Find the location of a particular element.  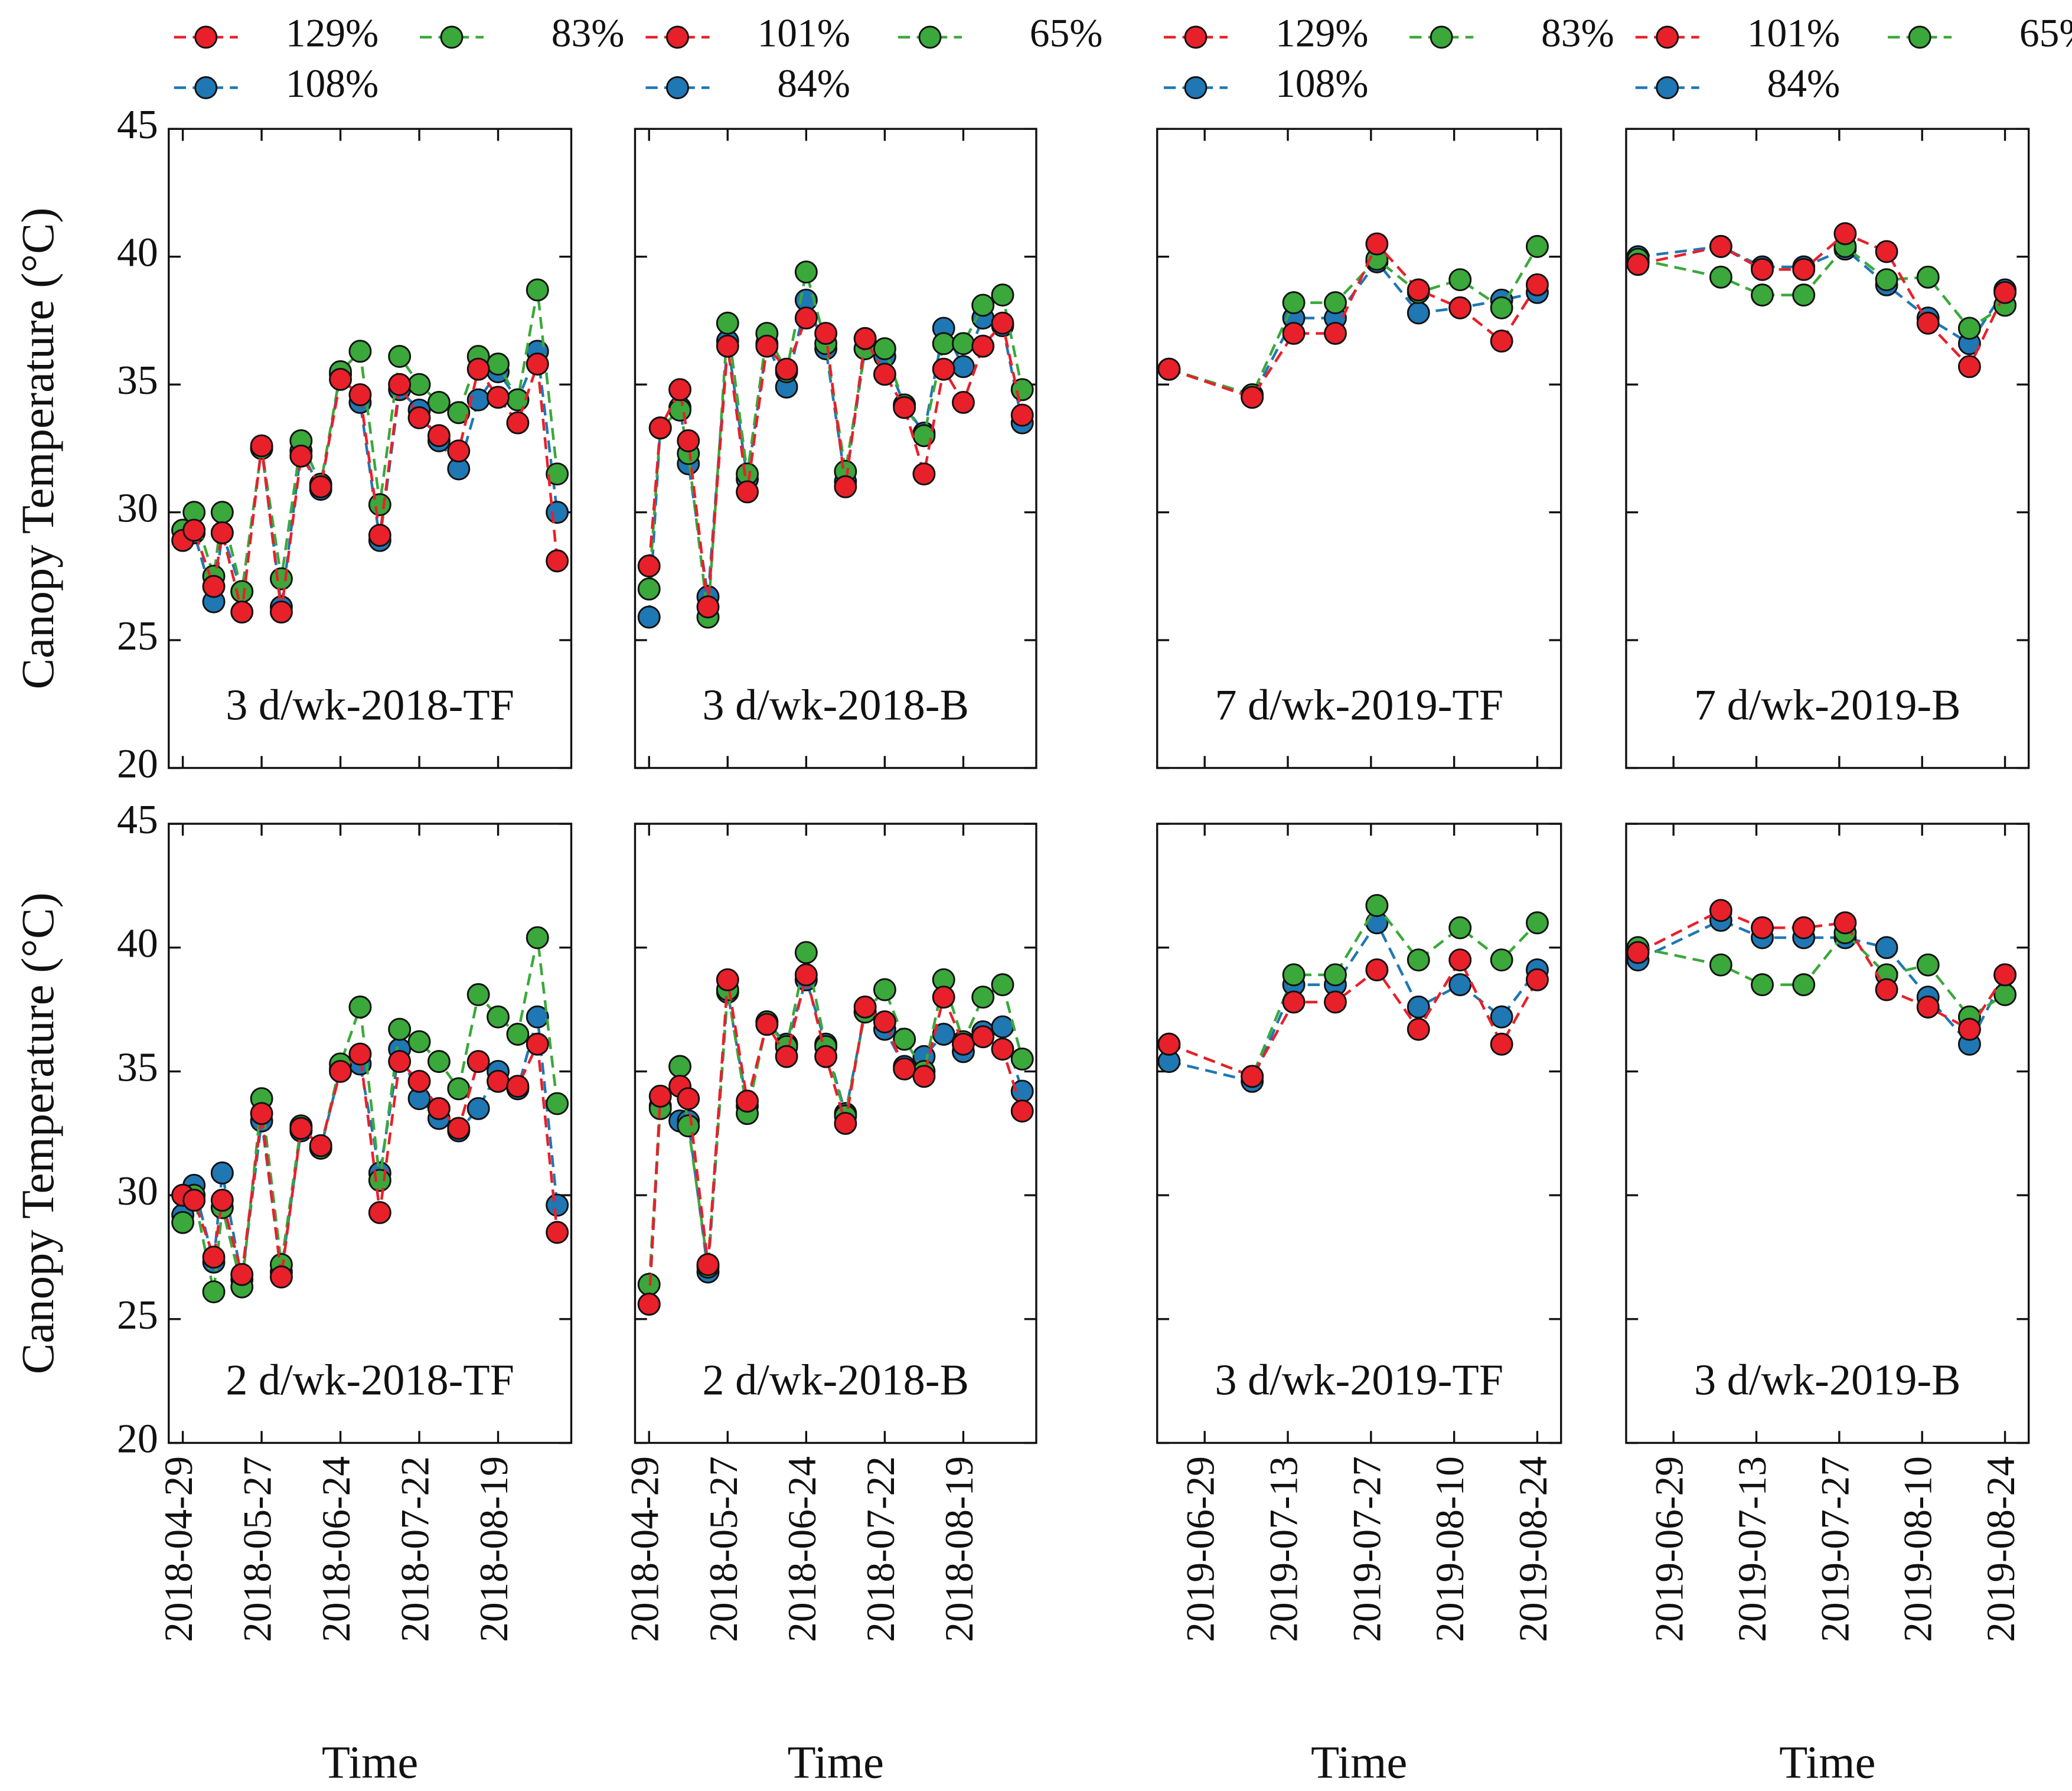

legend-label: 101% is located at coordinates (1793, 33).